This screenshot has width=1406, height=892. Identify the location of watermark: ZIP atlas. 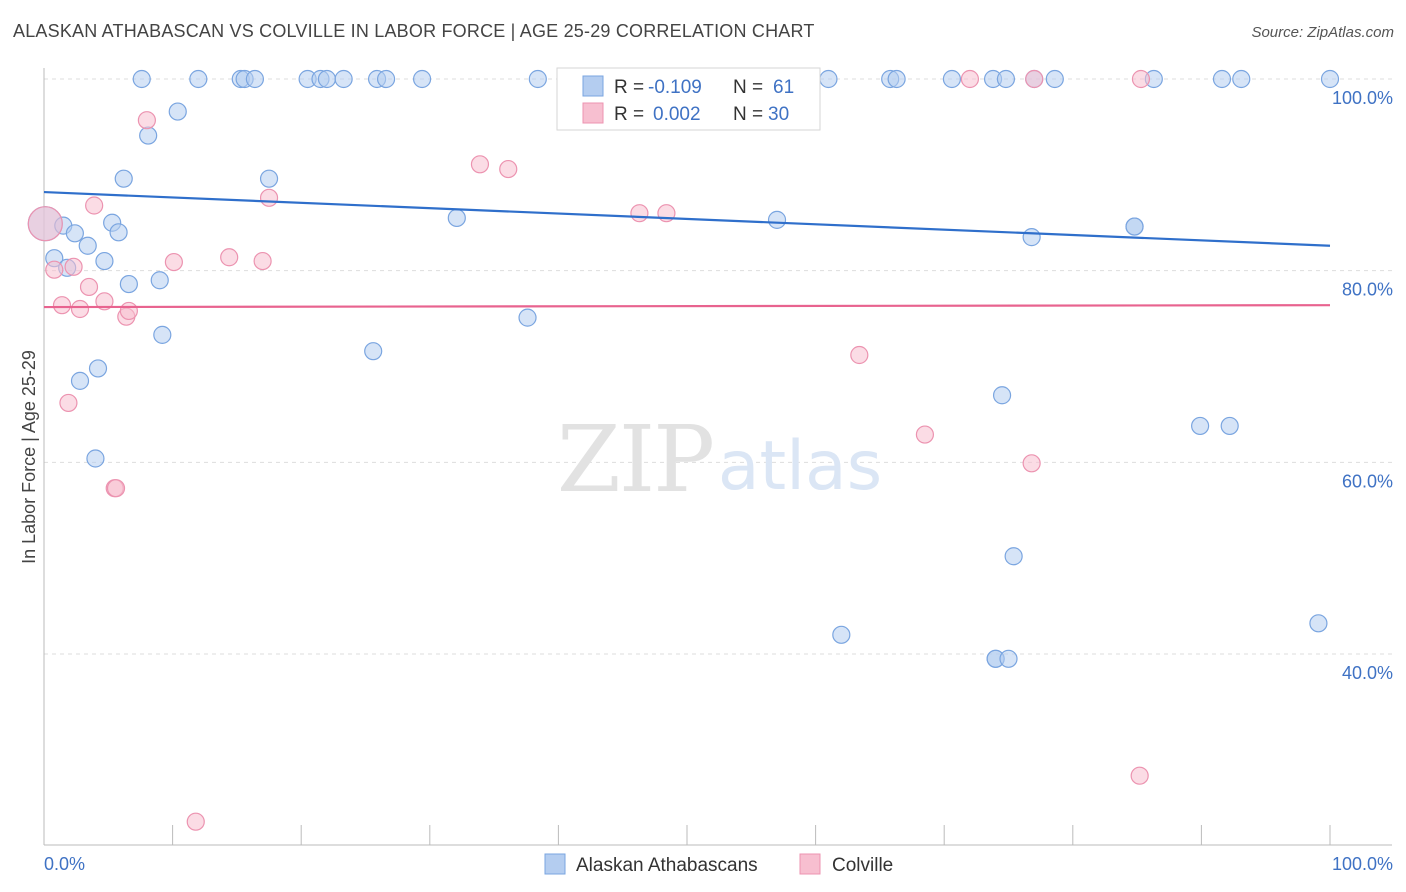
(719, 459).